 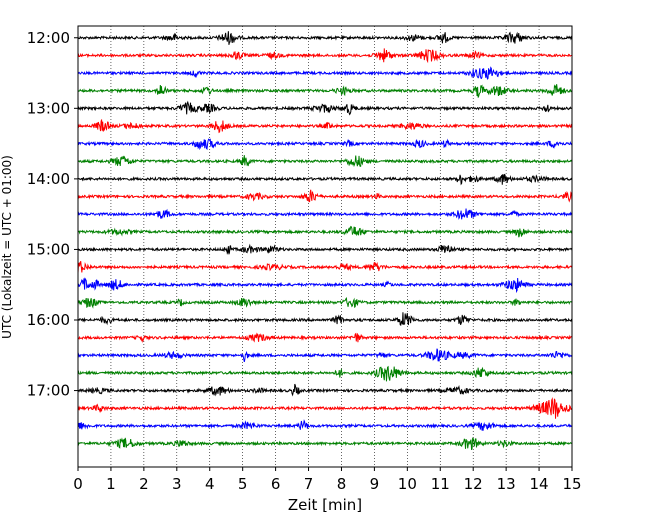 What do you see at coordinates (342, 484) in the screenshot?
I see `x-tick-label-8: 8` at bounding box center [342, 484].